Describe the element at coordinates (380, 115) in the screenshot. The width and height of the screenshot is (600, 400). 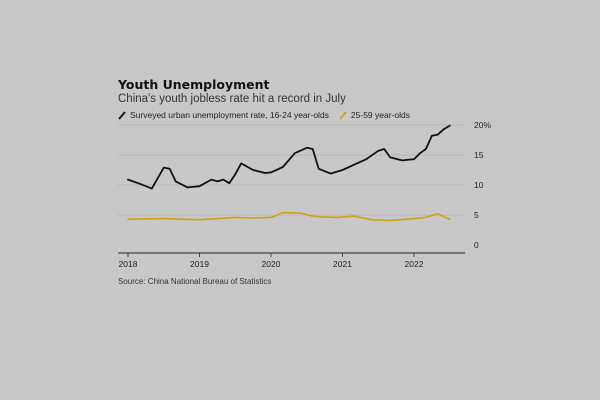
I see `legend-label-adult: 25-59 year-olds` at that location.